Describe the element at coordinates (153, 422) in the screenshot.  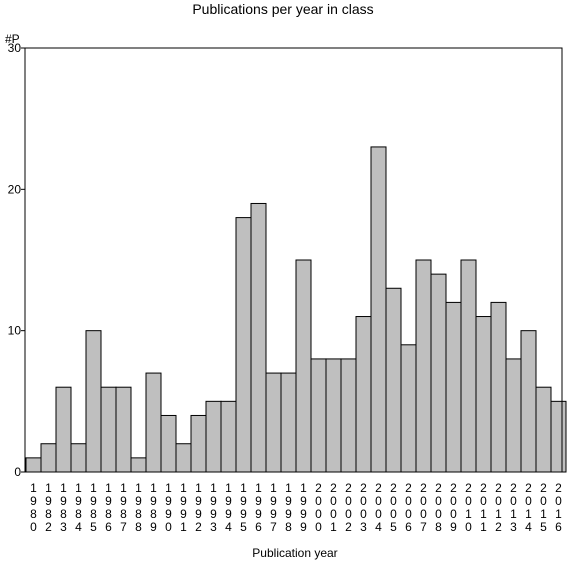
I see `bar-1989` at that location.